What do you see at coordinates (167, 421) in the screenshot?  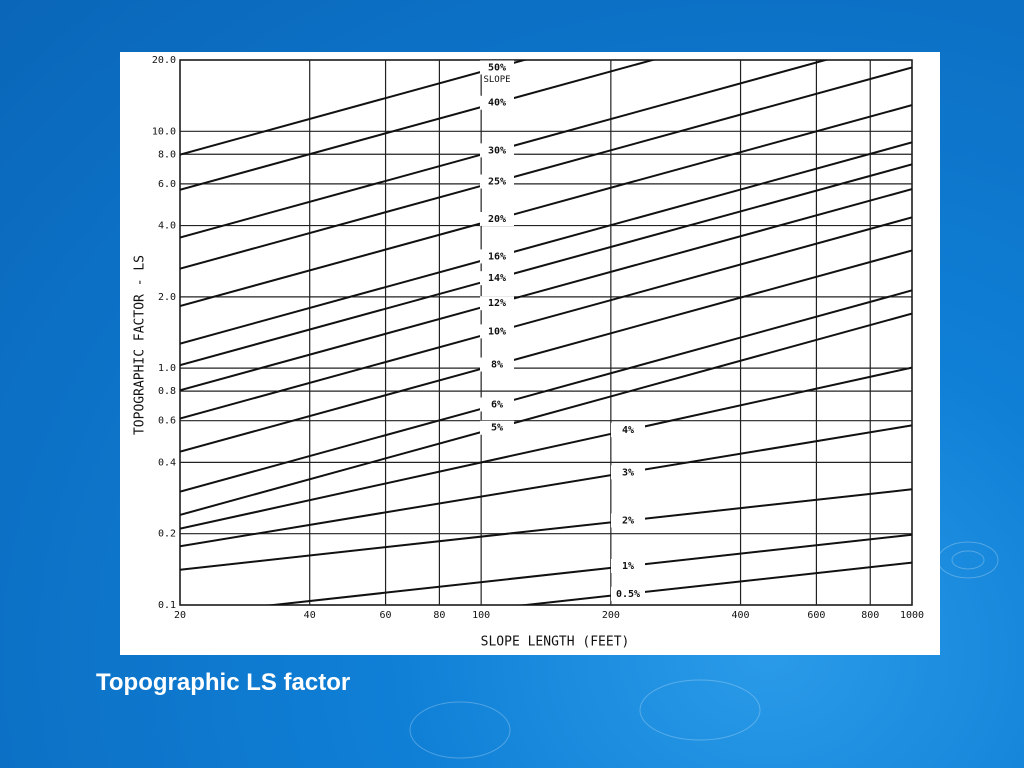 I see `y-tick-label: 0.6` at bounding box center [167, 421].